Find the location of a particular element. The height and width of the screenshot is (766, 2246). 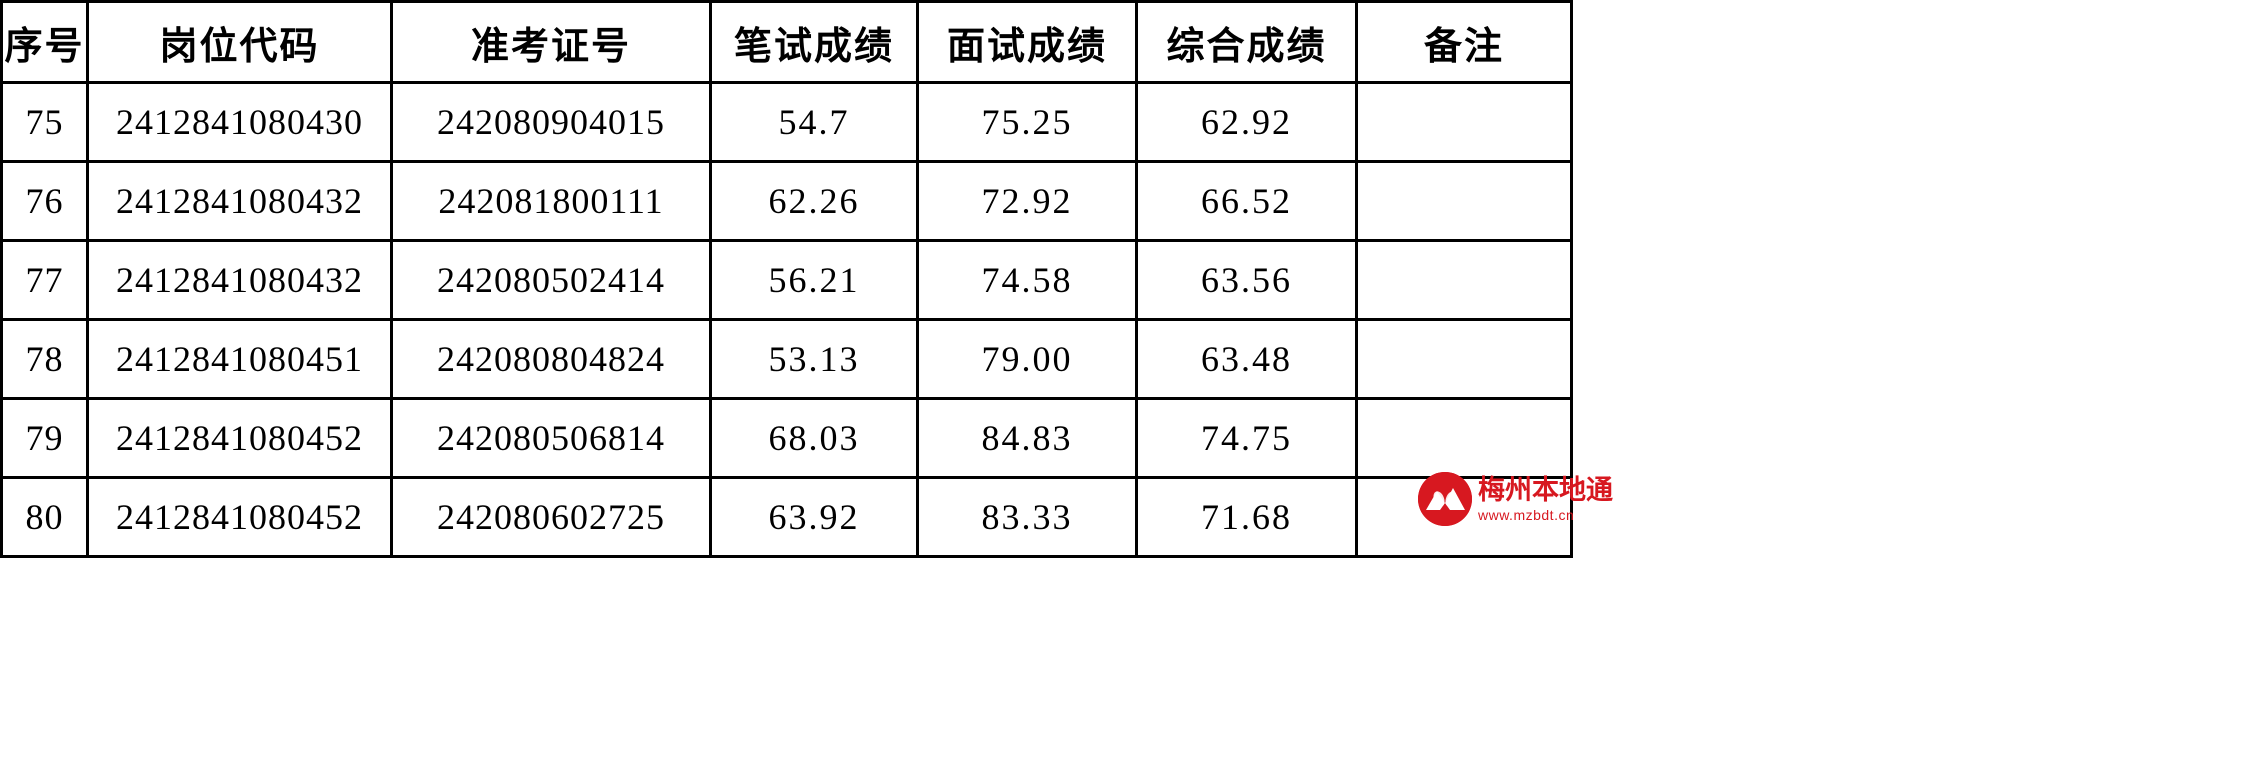

cell-admit: 242080502414 is located at coordinates (551, 280).